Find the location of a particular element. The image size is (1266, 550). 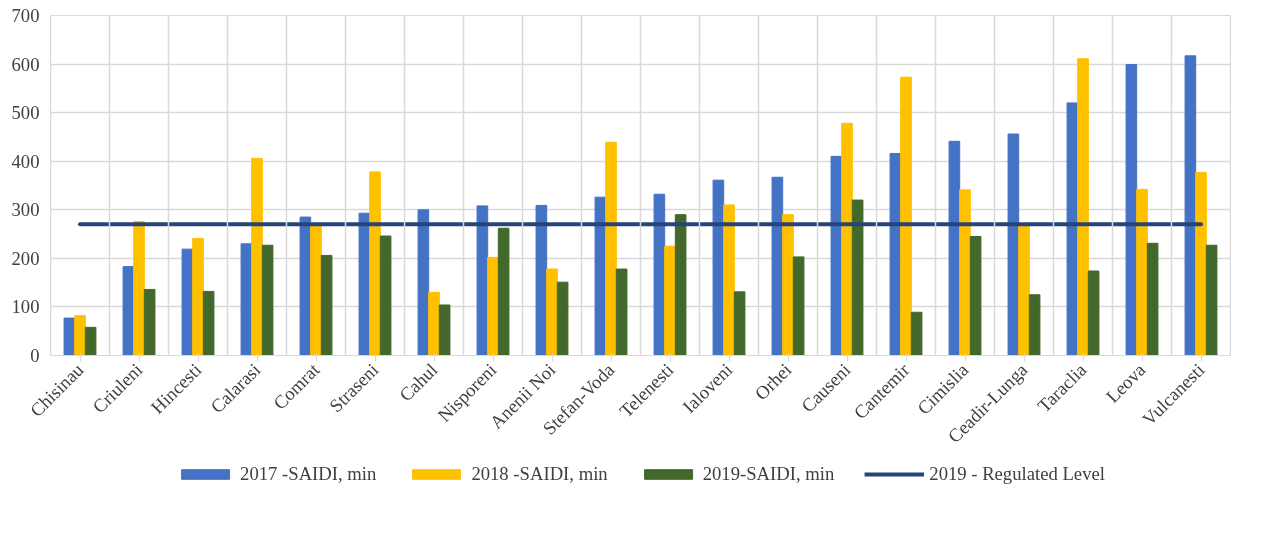

y-tick-label: 100 is located at coordinates (25, 307).